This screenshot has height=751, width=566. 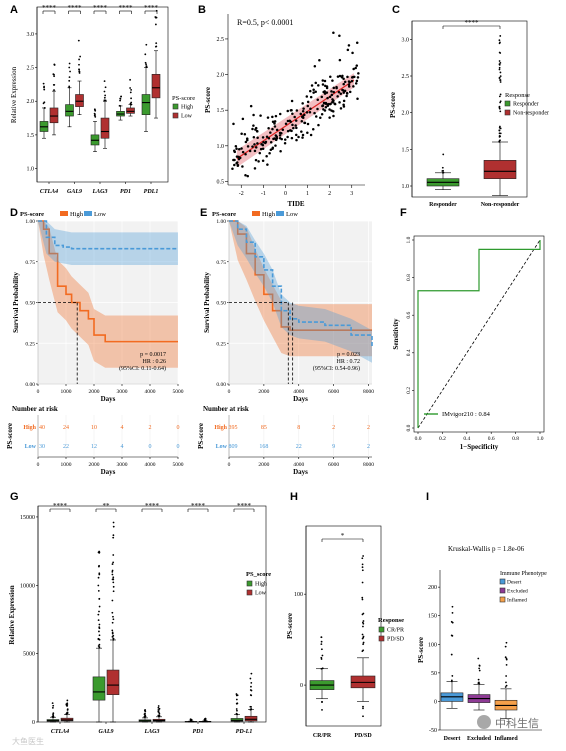 What do you see at coordinates (261, 585) in the screenshot?
I see `panel-g-legend-label: High` at bounding box center [261, 585].